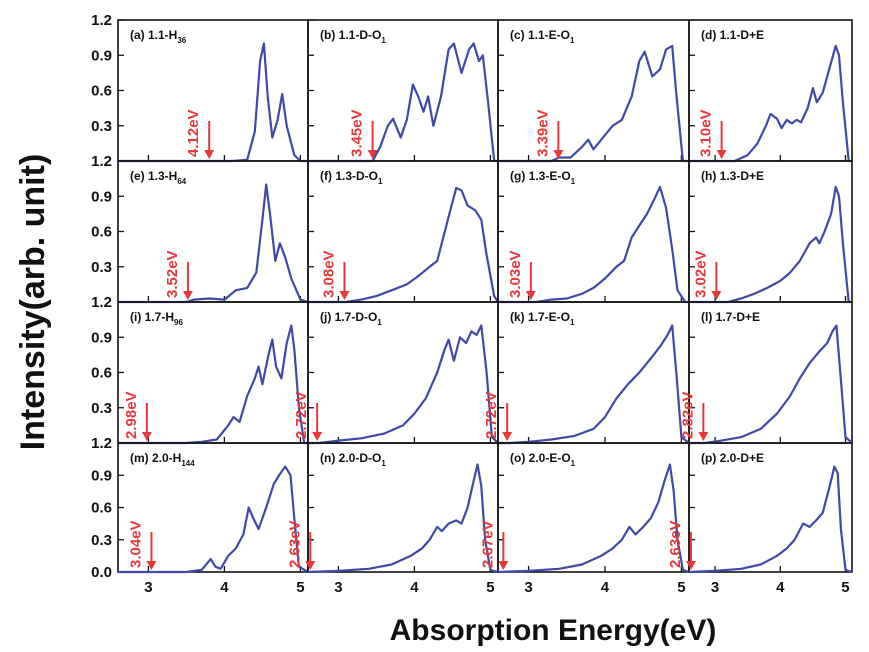 This screenshot has width=869, height=652. Describe the element at coordinates (351, 177) in the screenshot. I see `panel-title: (f) 1.3-D-O1` at that location.